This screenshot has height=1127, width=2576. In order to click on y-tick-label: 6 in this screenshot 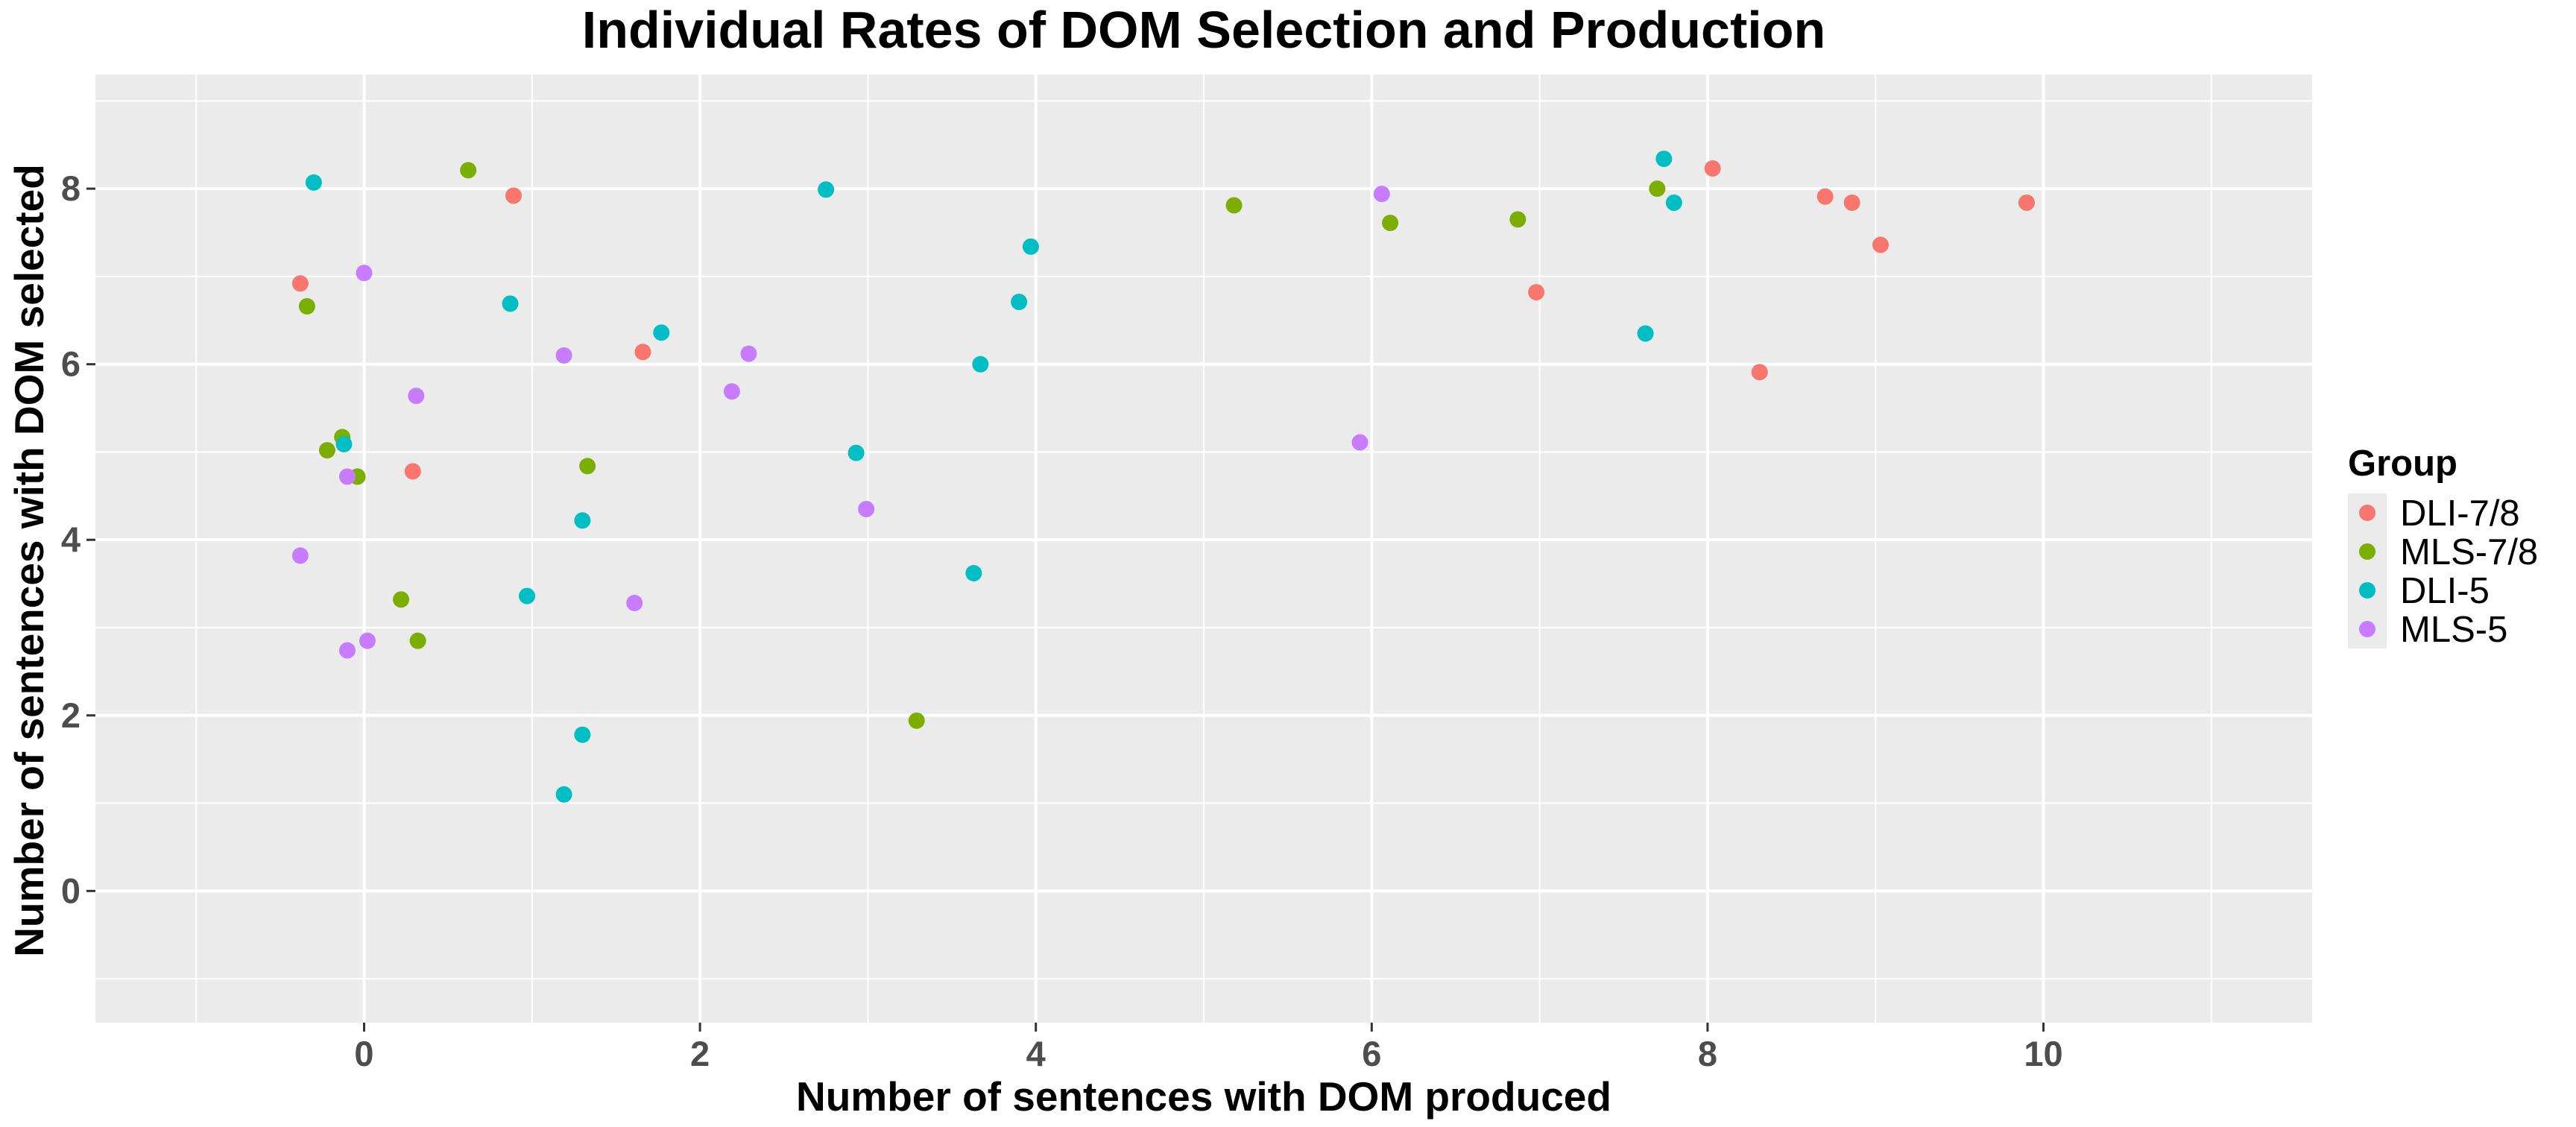, I will do `click(70, 364)`.